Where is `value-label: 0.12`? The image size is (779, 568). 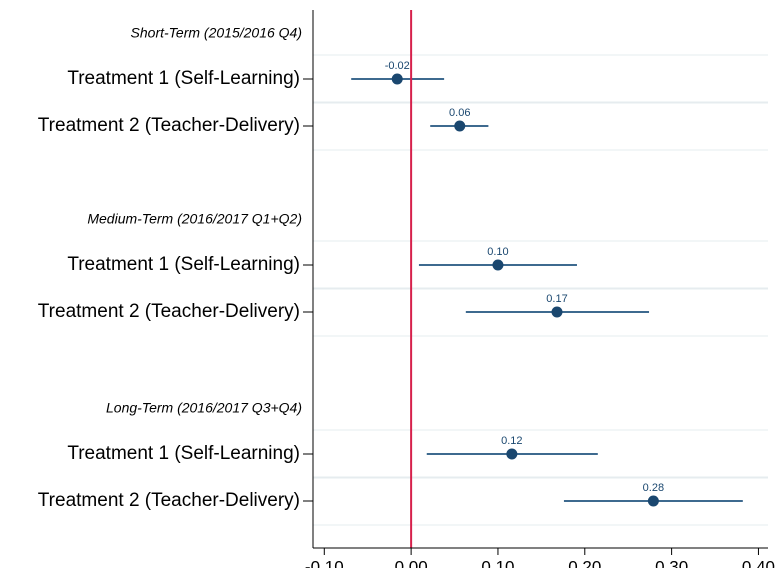 value-label: 0.12 is located at coordinates (511, 441).